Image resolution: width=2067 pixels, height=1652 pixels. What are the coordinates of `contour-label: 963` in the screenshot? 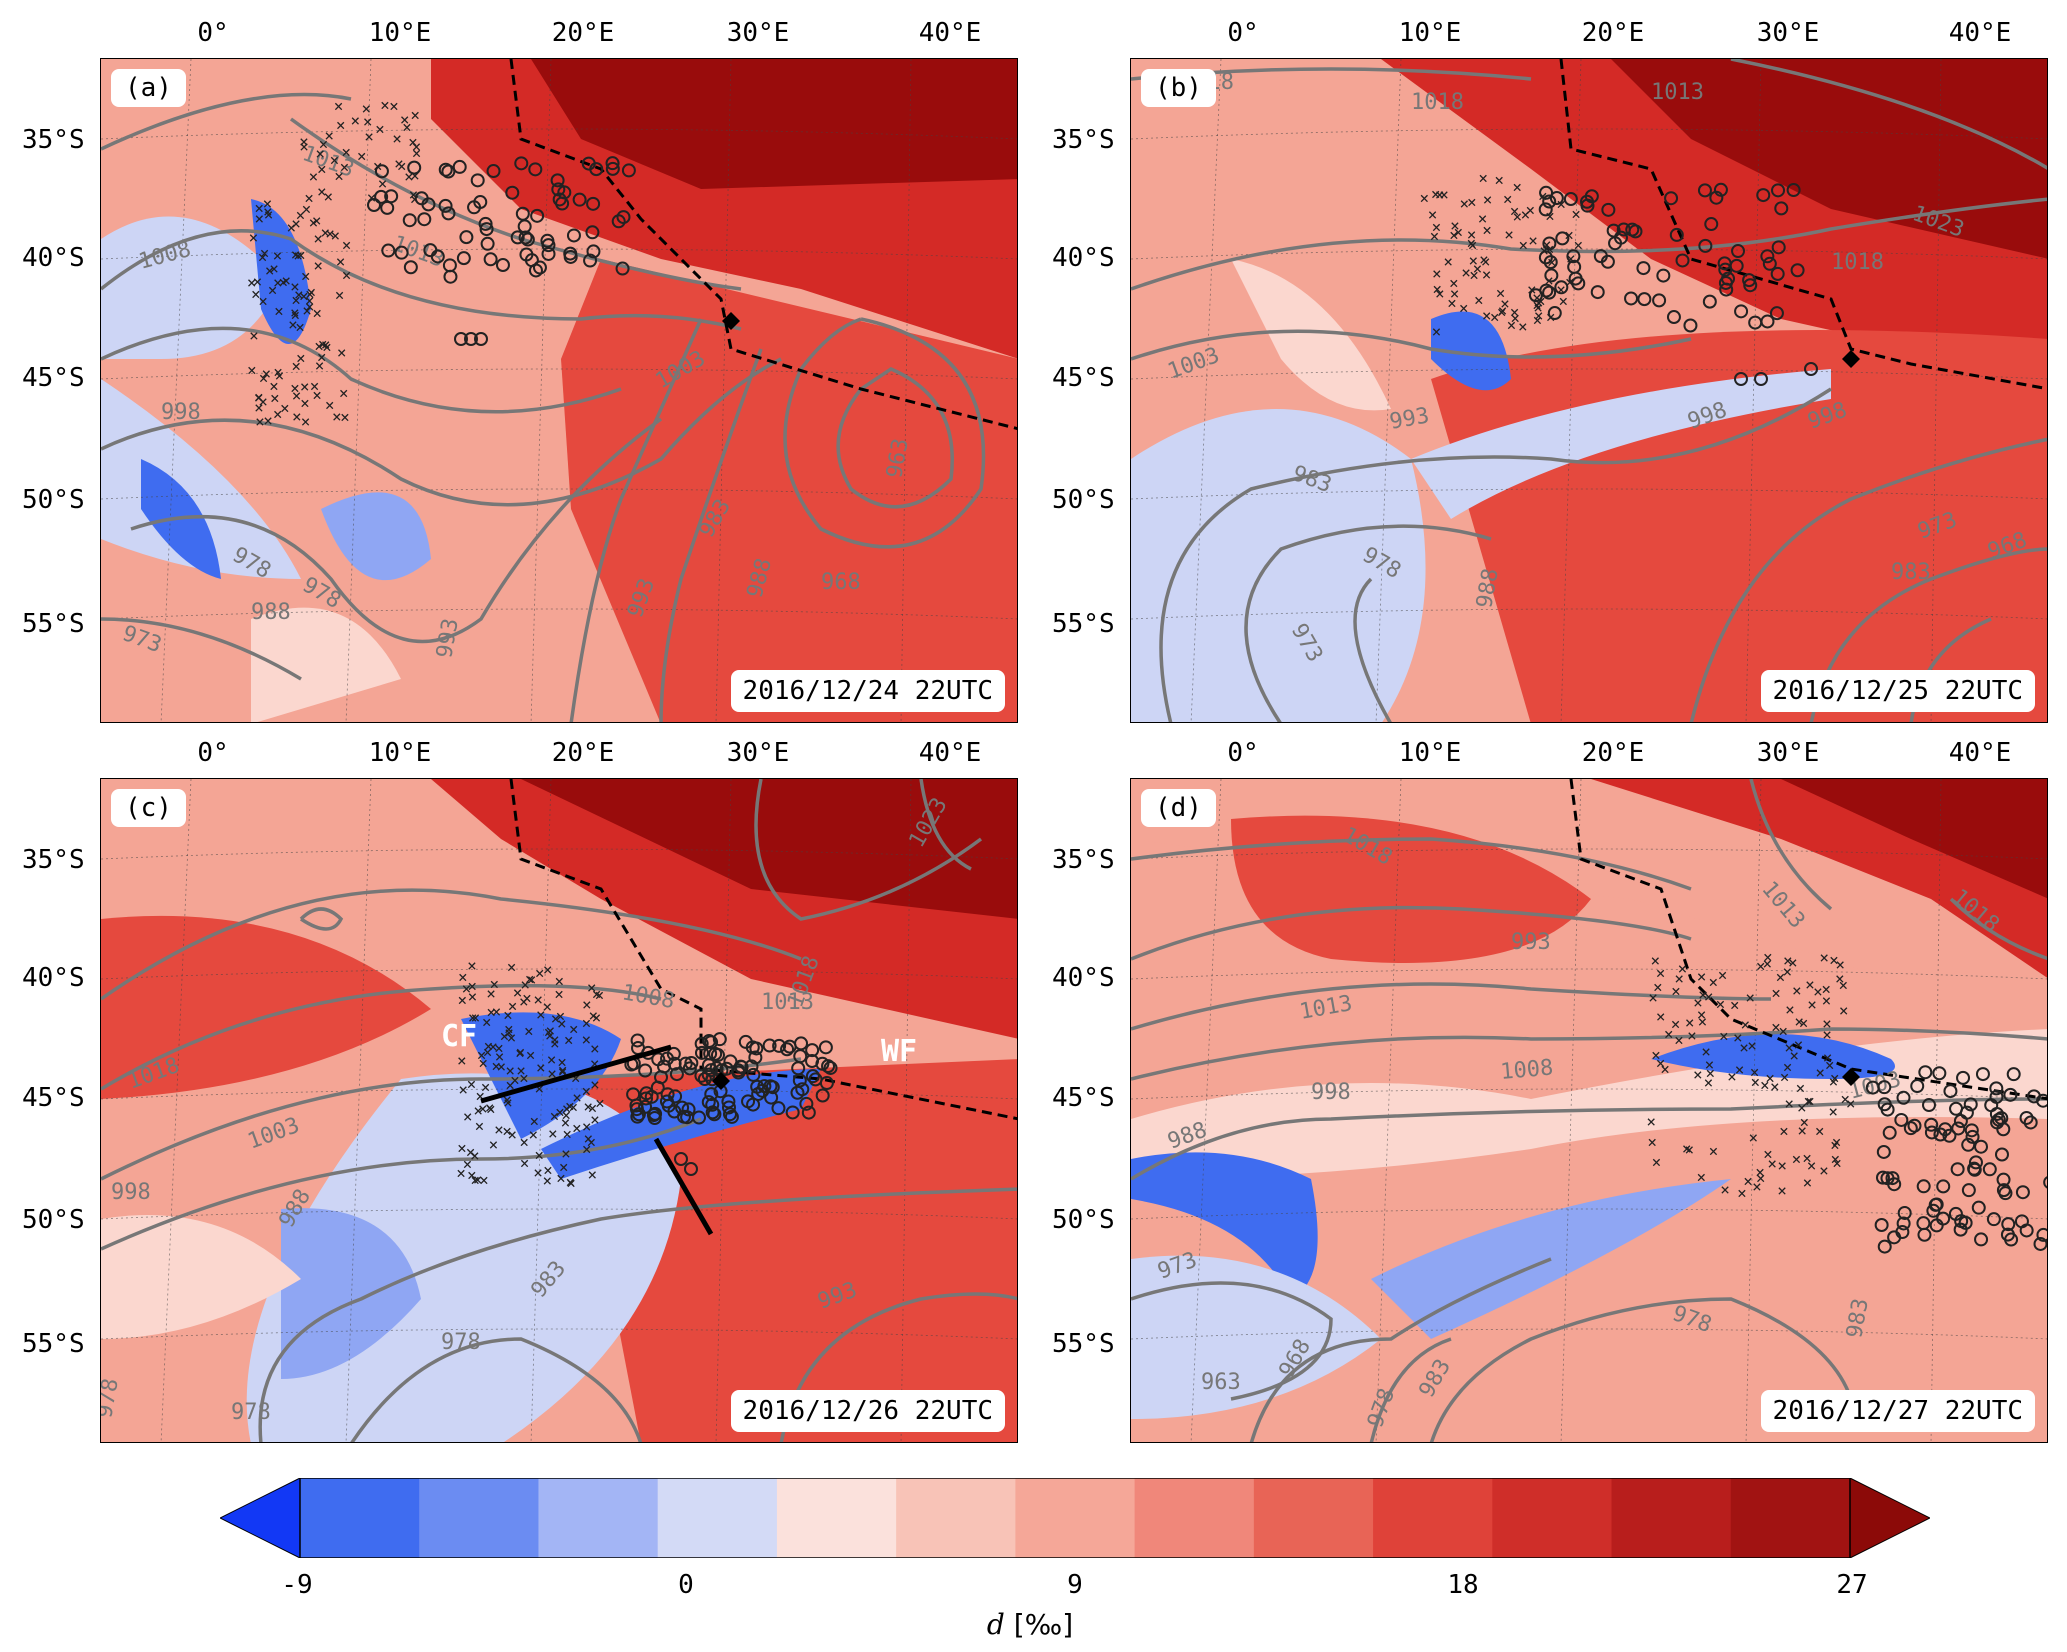 It's located at (1221, 1382).